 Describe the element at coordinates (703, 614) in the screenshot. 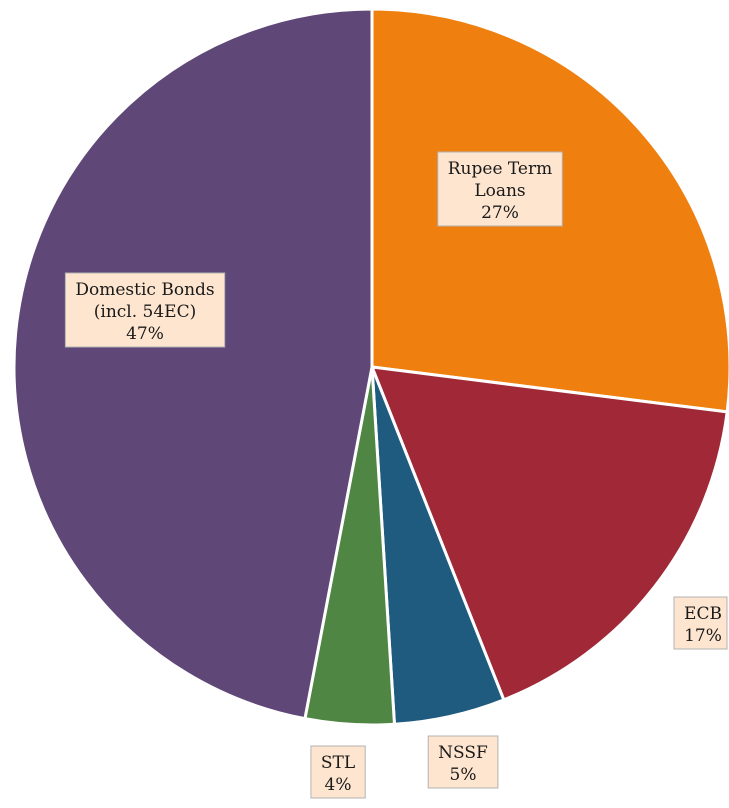

I see `data-label-category: ECB` at that location.